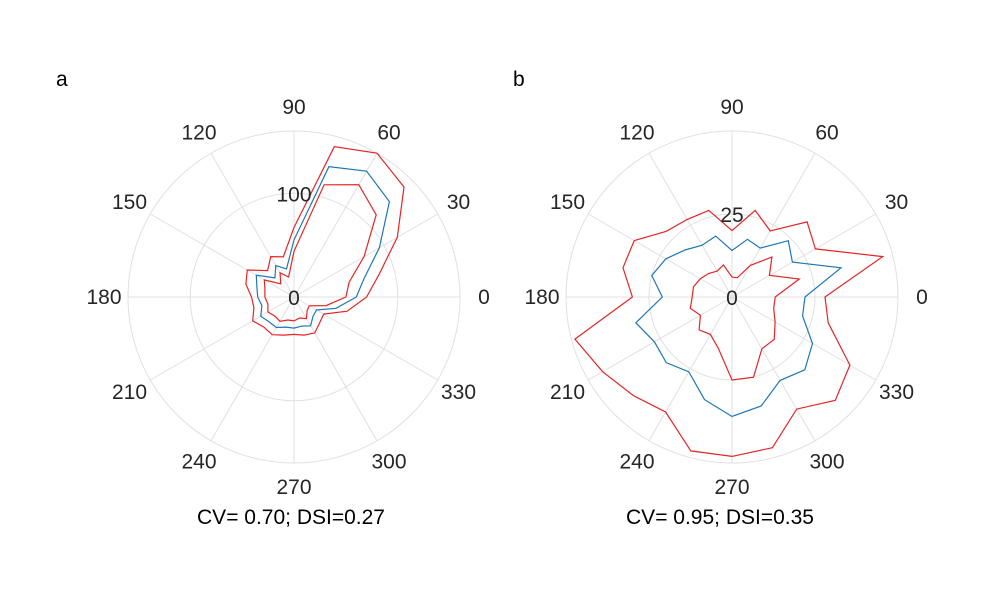 This screenshot has width=993, height=613. I want to click on panel-caption-b: CV= 0.95; DSI=0.35, so click(720, 517).